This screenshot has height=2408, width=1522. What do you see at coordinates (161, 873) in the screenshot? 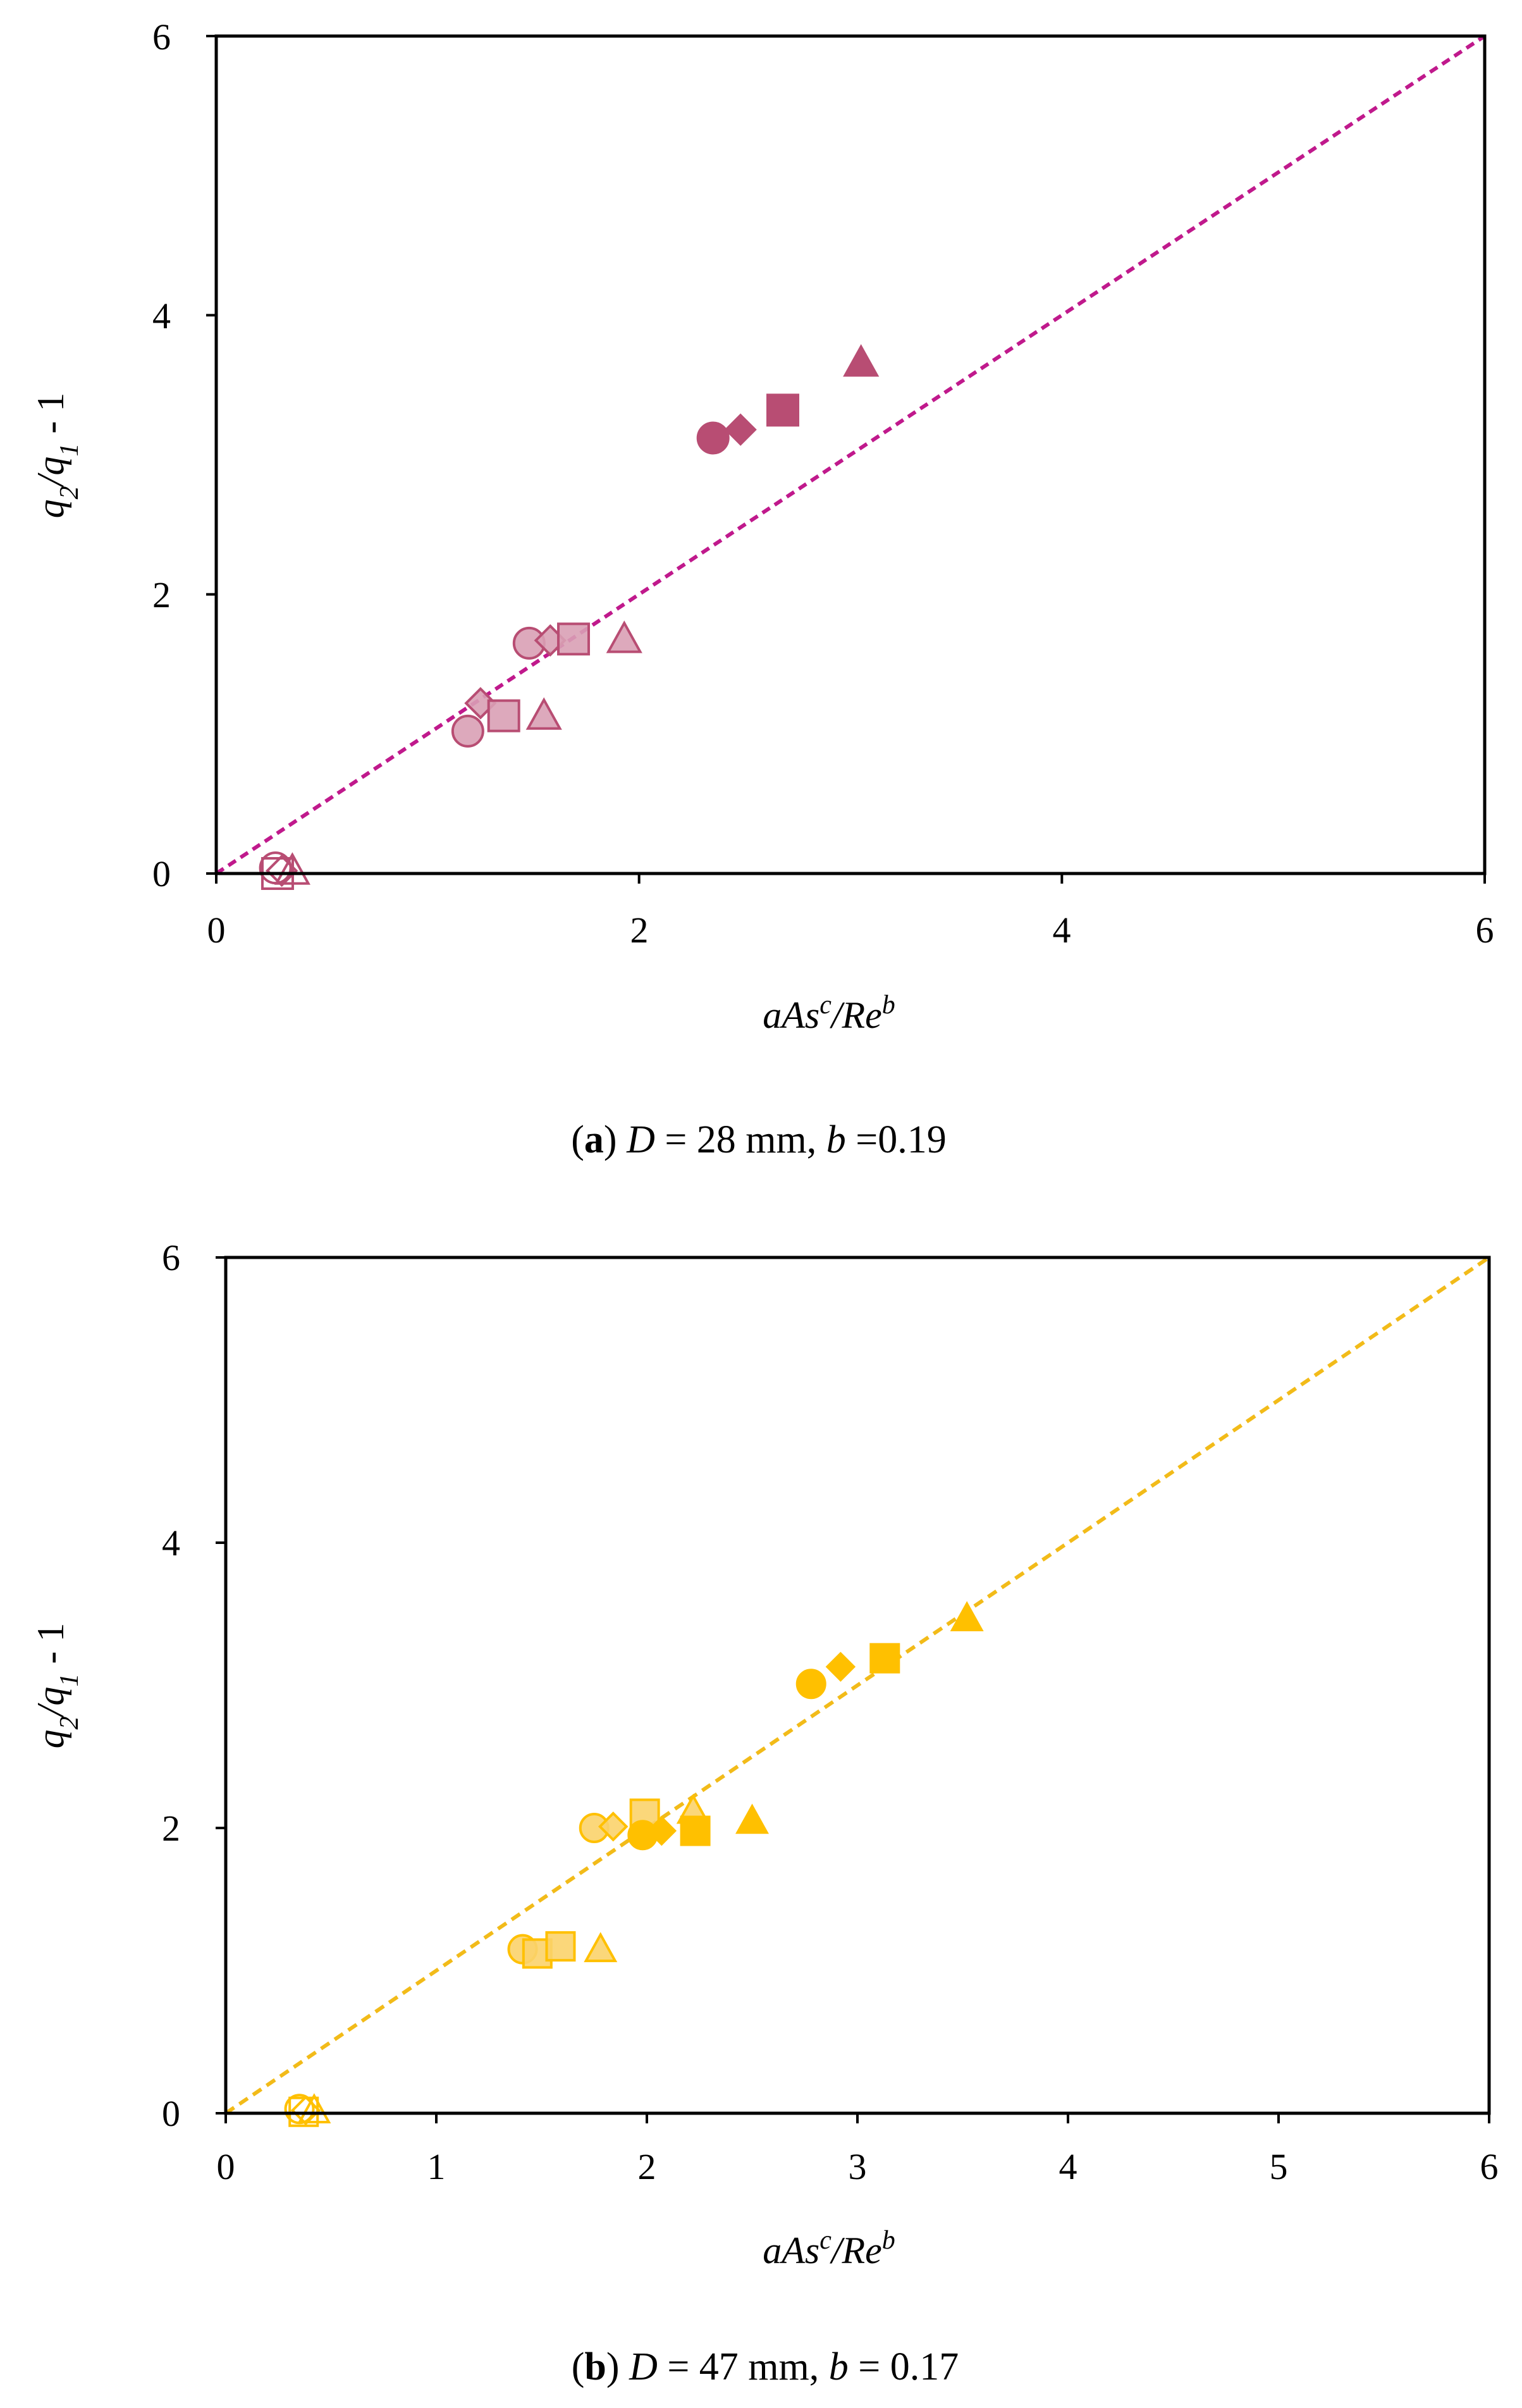
I see `y-tick-label-a-0: 0` at bounding box center [161, 873].